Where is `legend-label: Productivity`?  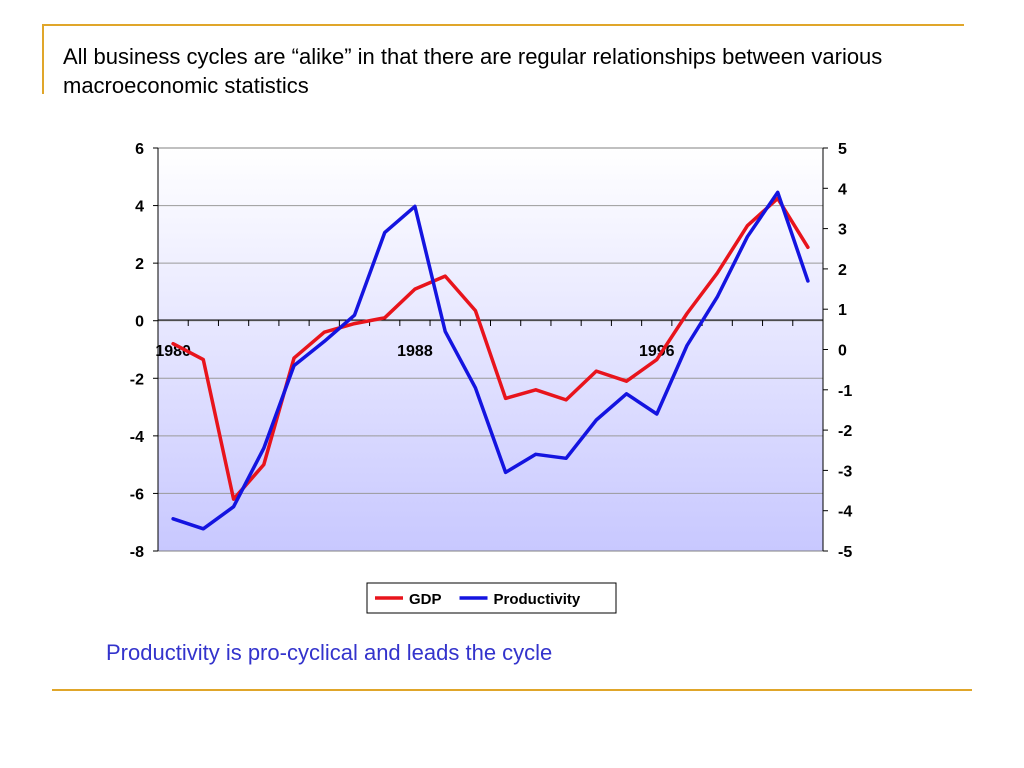
legend-label: Productivity is located at coordinates (537, 599).